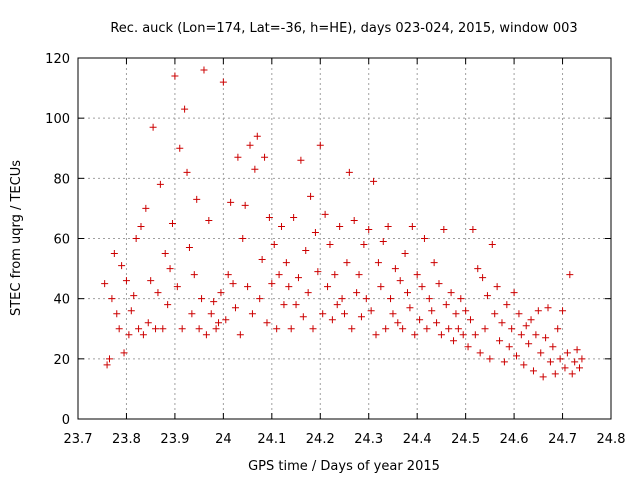 The image size is (640, 480). Describe the element at coordinates (514, 439) in the screenshot. I see `x-tick-label: 24.6` at that location.